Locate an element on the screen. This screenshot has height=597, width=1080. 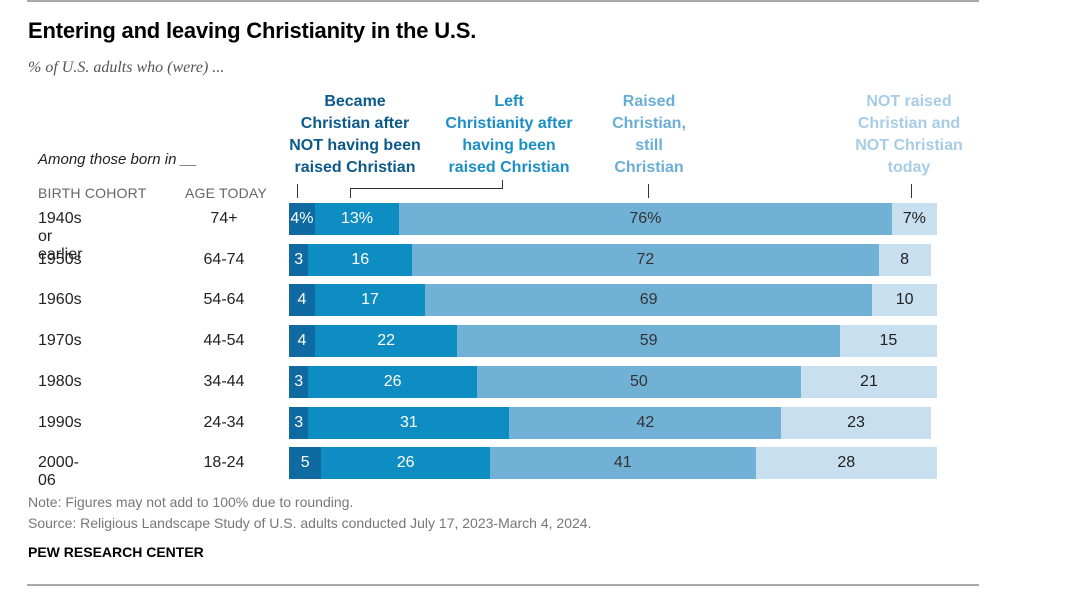
data-label-left: 22 is located at coordinates (386, 340).